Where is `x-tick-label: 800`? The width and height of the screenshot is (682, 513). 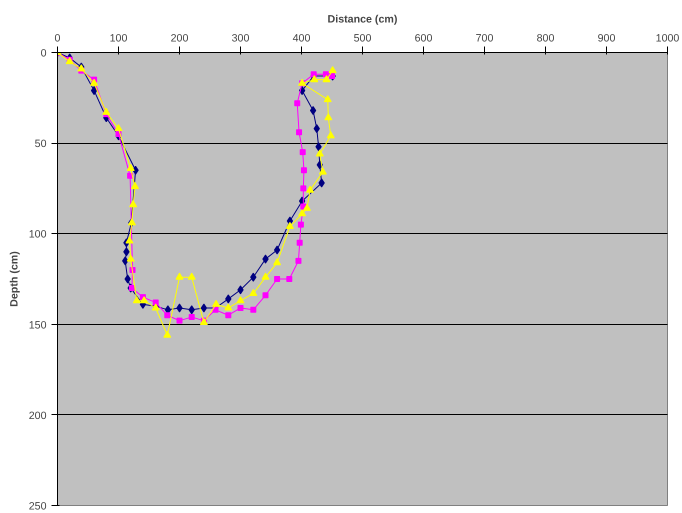
x-tick-label: 800 is located at coordinates (545, 38).